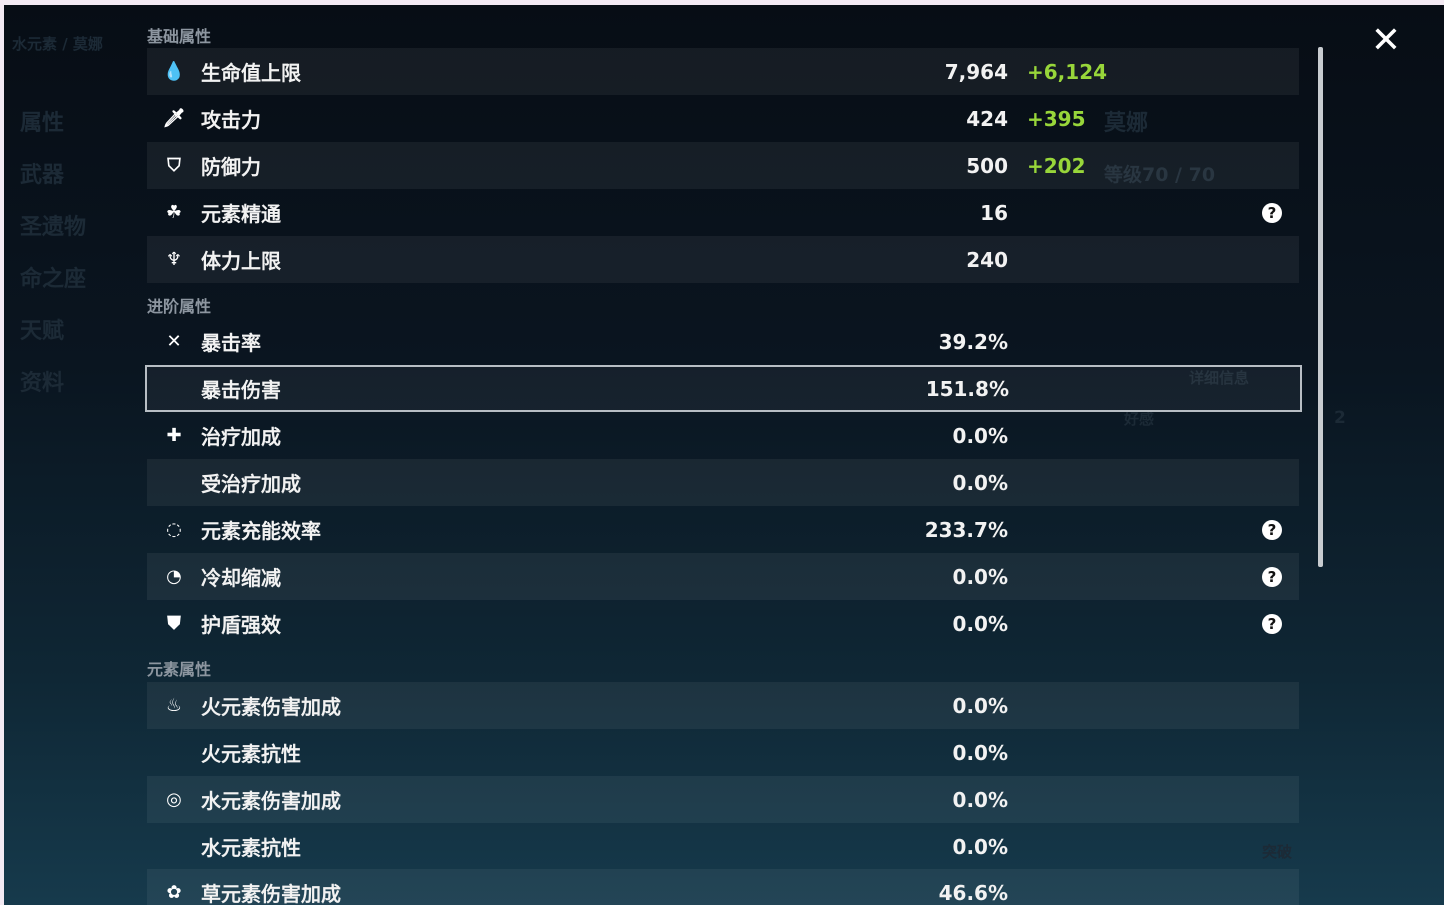 The width and height of the screenshot is (1444, 905). I want to click on stat-label: 体力上限, so click(241, 261).